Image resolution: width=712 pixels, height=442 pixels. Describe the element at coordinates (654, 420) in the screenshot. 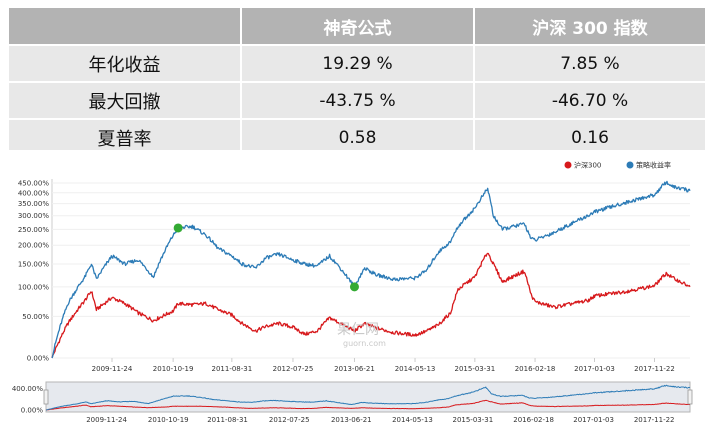

I see `navigator-x-tick-label: 2017-11-22` at that location.